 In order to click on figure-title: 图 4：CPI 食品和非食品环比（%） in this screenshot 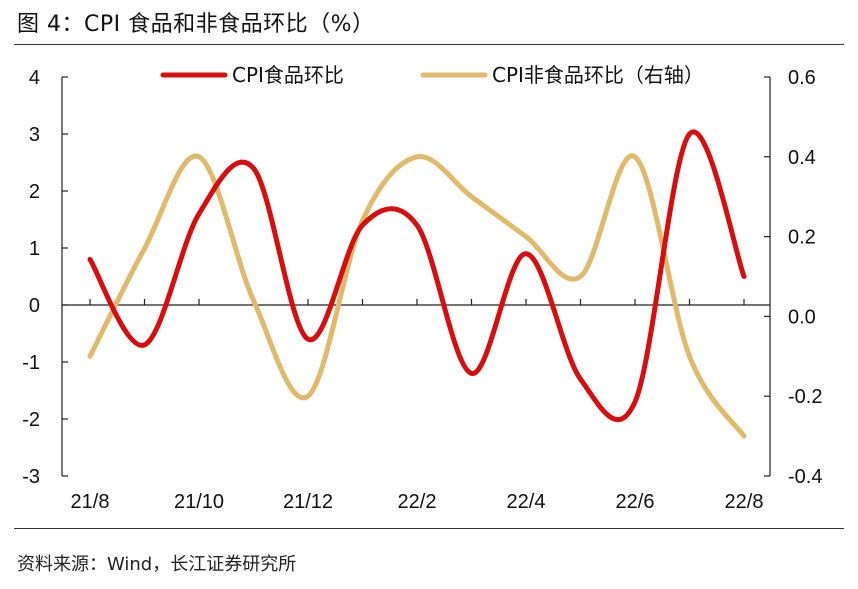, I will do `click(196, 24)`.